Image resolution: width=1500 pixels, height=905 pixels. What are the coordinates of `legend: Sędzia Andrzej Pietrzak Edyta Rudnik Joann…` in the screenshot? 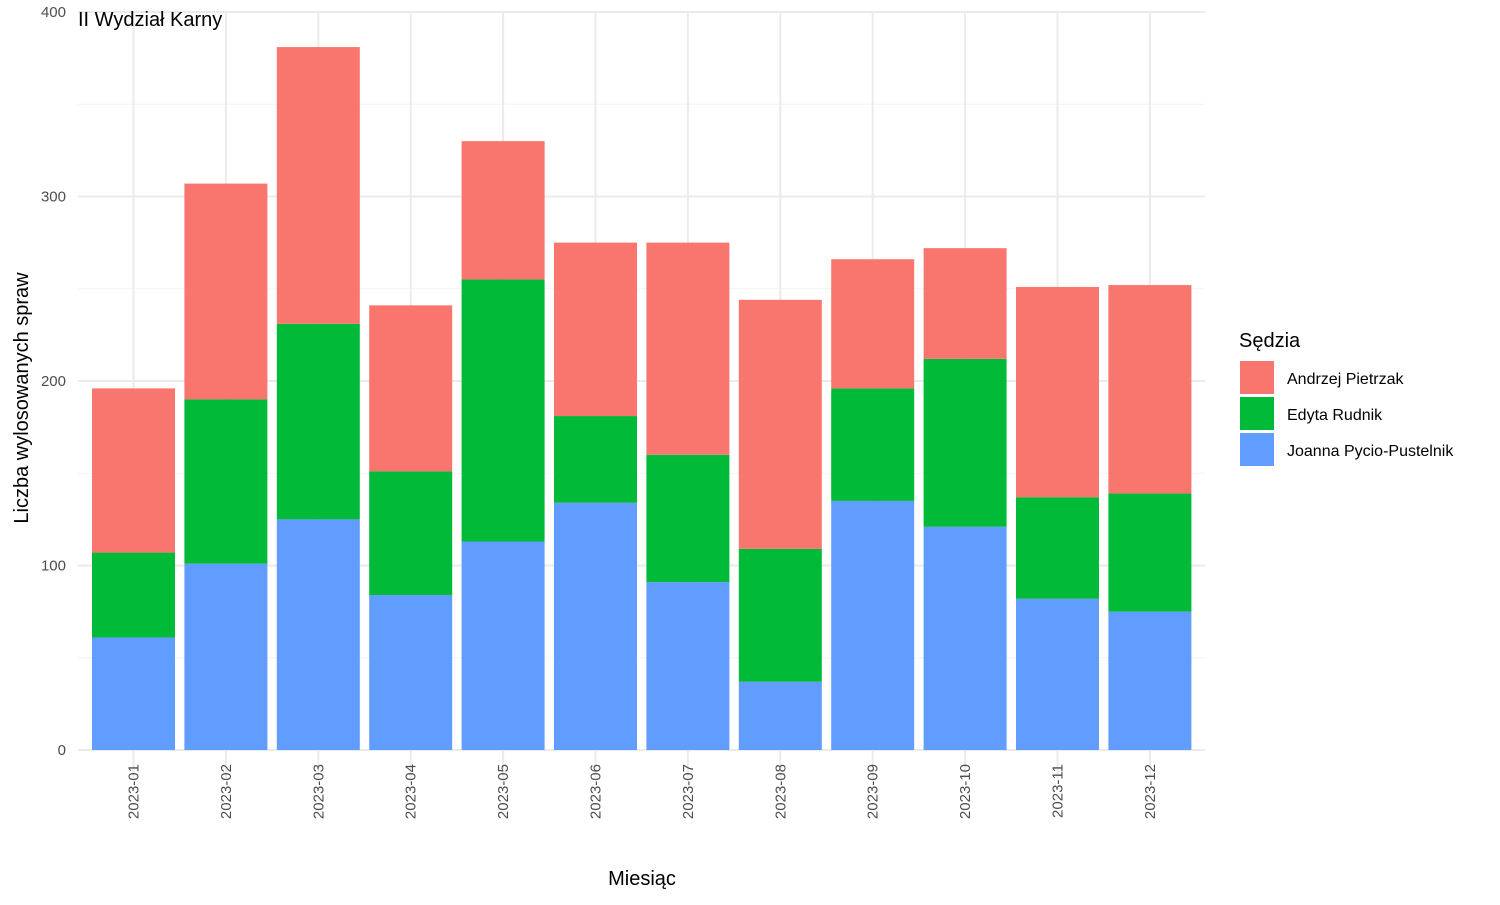 It's located at (1346, 398).